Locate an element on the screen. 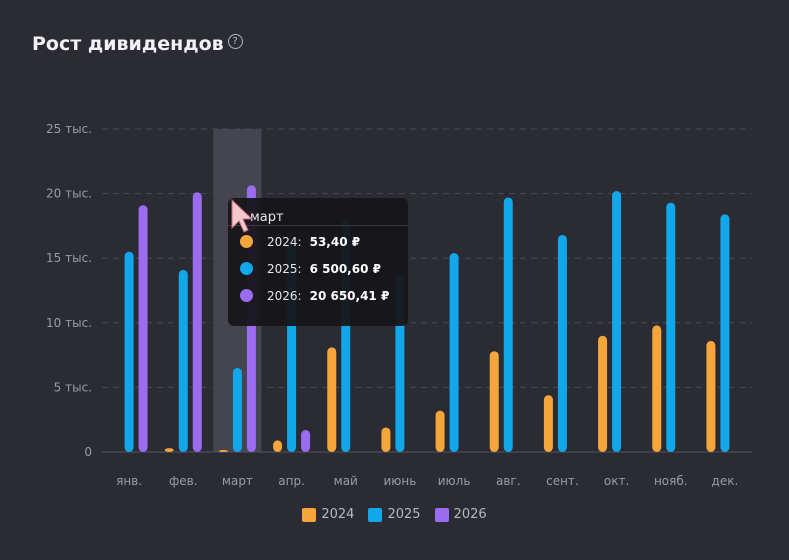 The height and width of the screenshot is (560, 789). tooltip-dot-2025 is located at coordinates (246, 268).